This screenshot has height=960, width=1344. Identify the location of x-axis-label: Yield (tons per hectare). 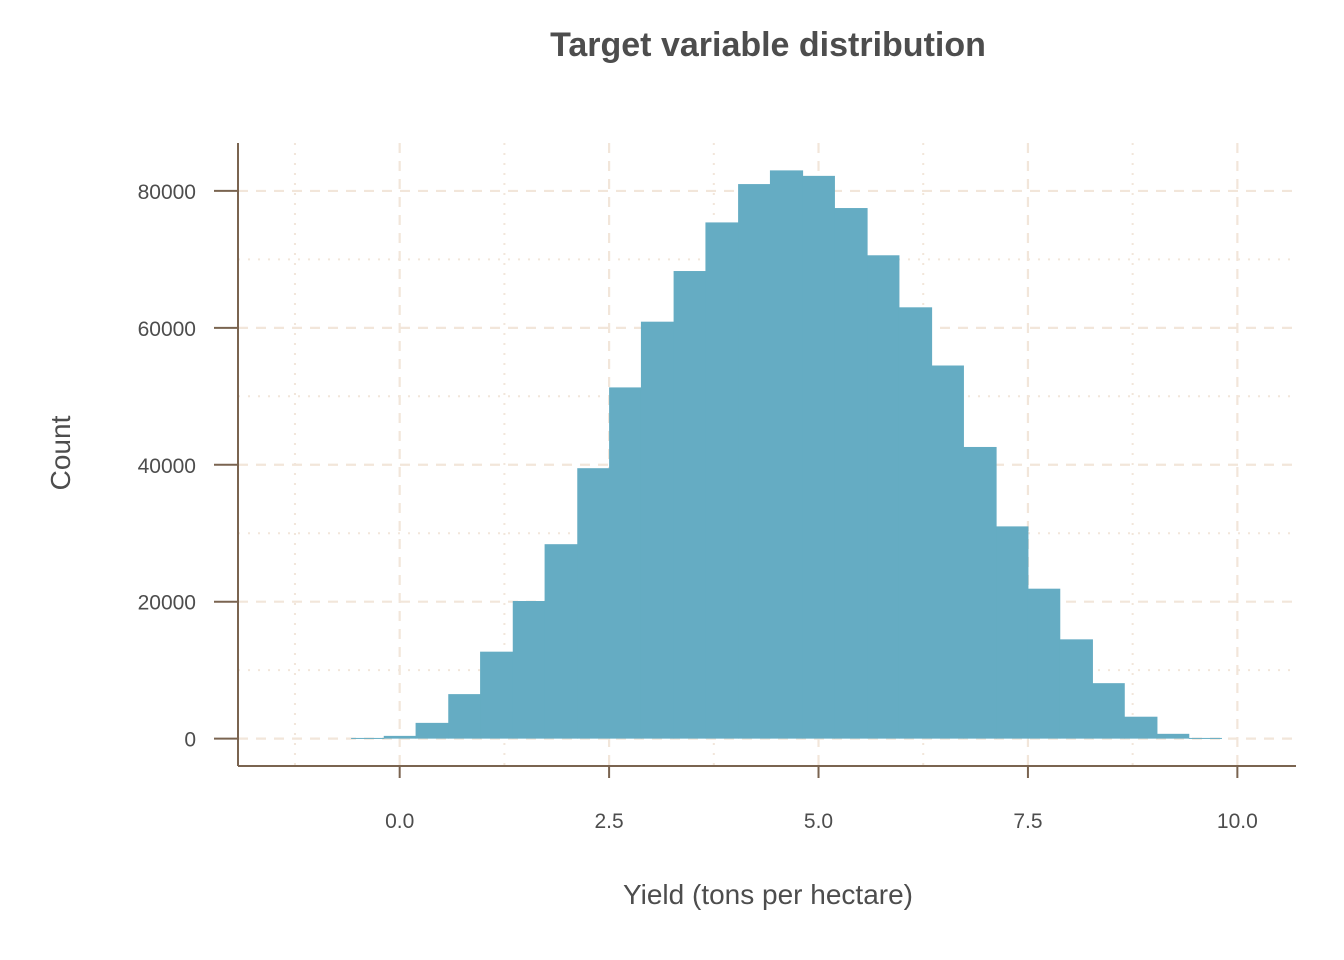
(768, 894).